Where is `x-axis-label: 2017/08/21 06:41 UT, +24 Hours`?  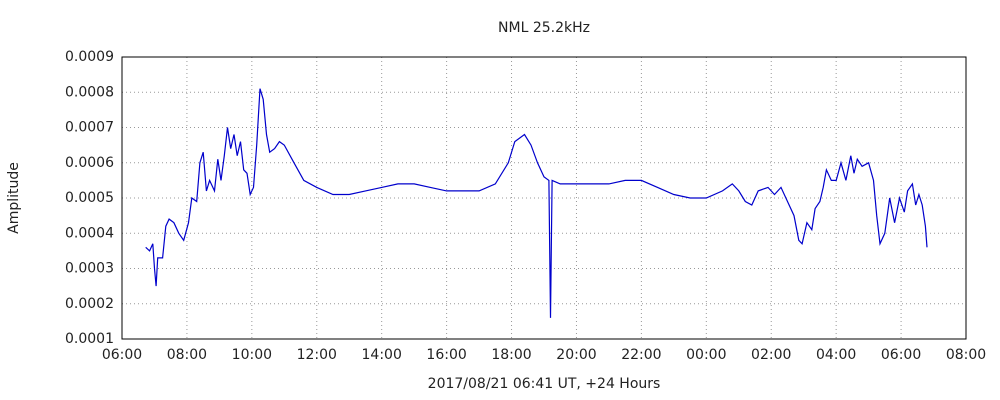 x-axis-label: 2017/08/21 06:41 UT, +24 Hours is located at coordinates (544, 384).